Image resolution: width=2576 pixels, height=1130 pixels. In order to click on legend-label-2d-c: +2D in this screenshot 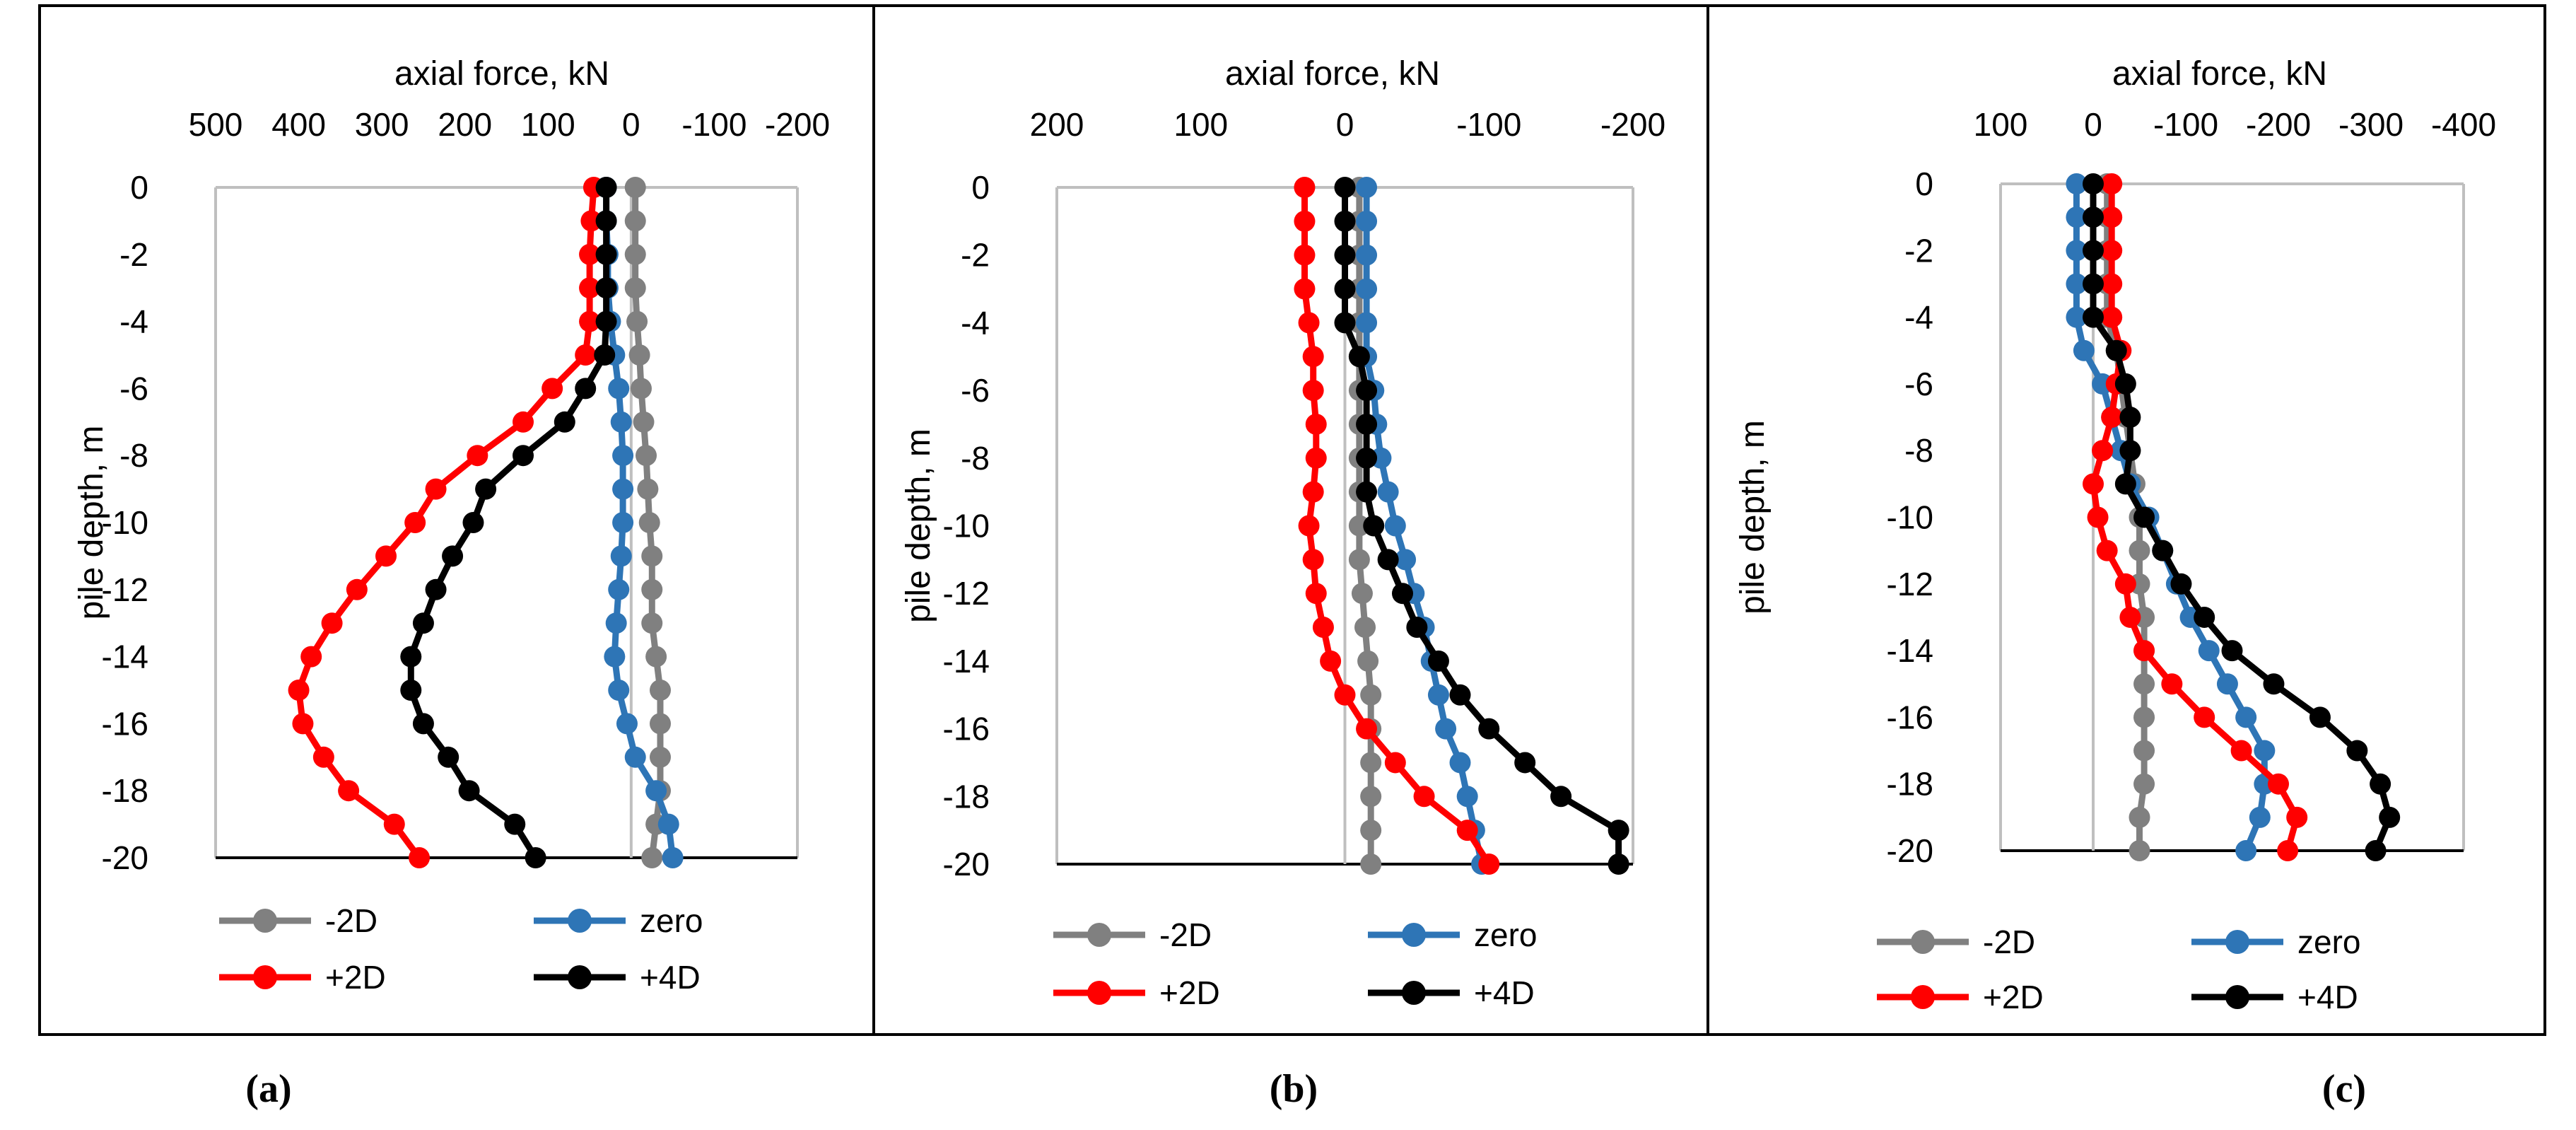, I will do `click(2013, 997)`.